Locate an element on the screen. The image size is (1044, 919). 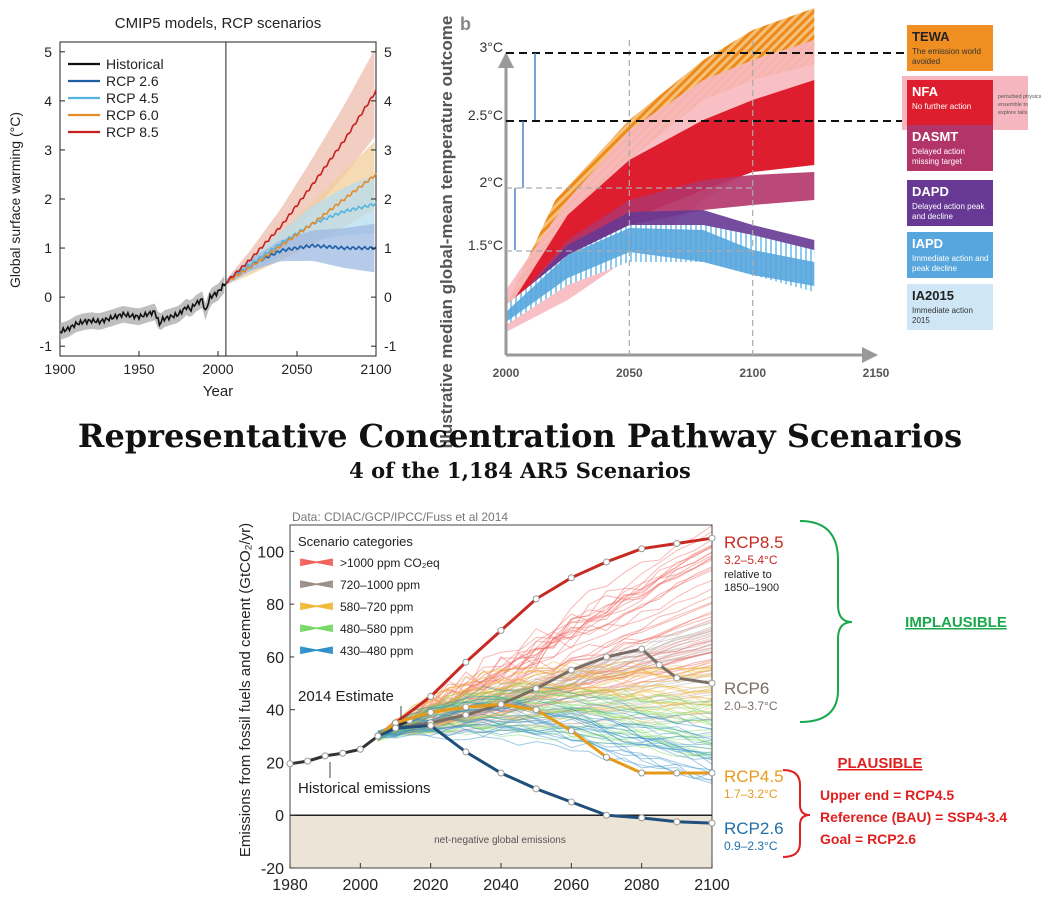
x-tick-label: 2050 is located at coordinates (629, 373).